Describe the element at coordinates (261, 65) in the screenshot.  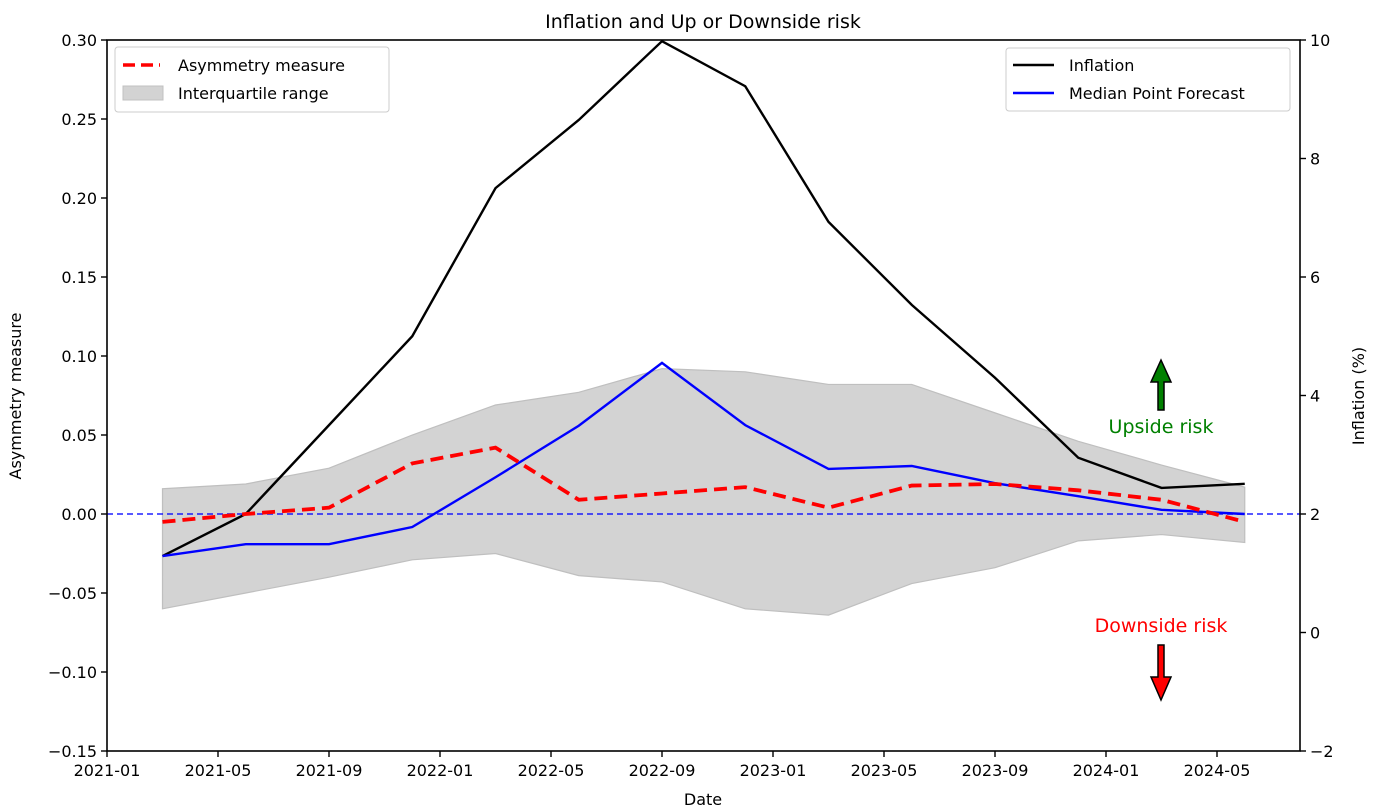
I see `legend-label-asymmetry: Asymmetry measure` at that location.